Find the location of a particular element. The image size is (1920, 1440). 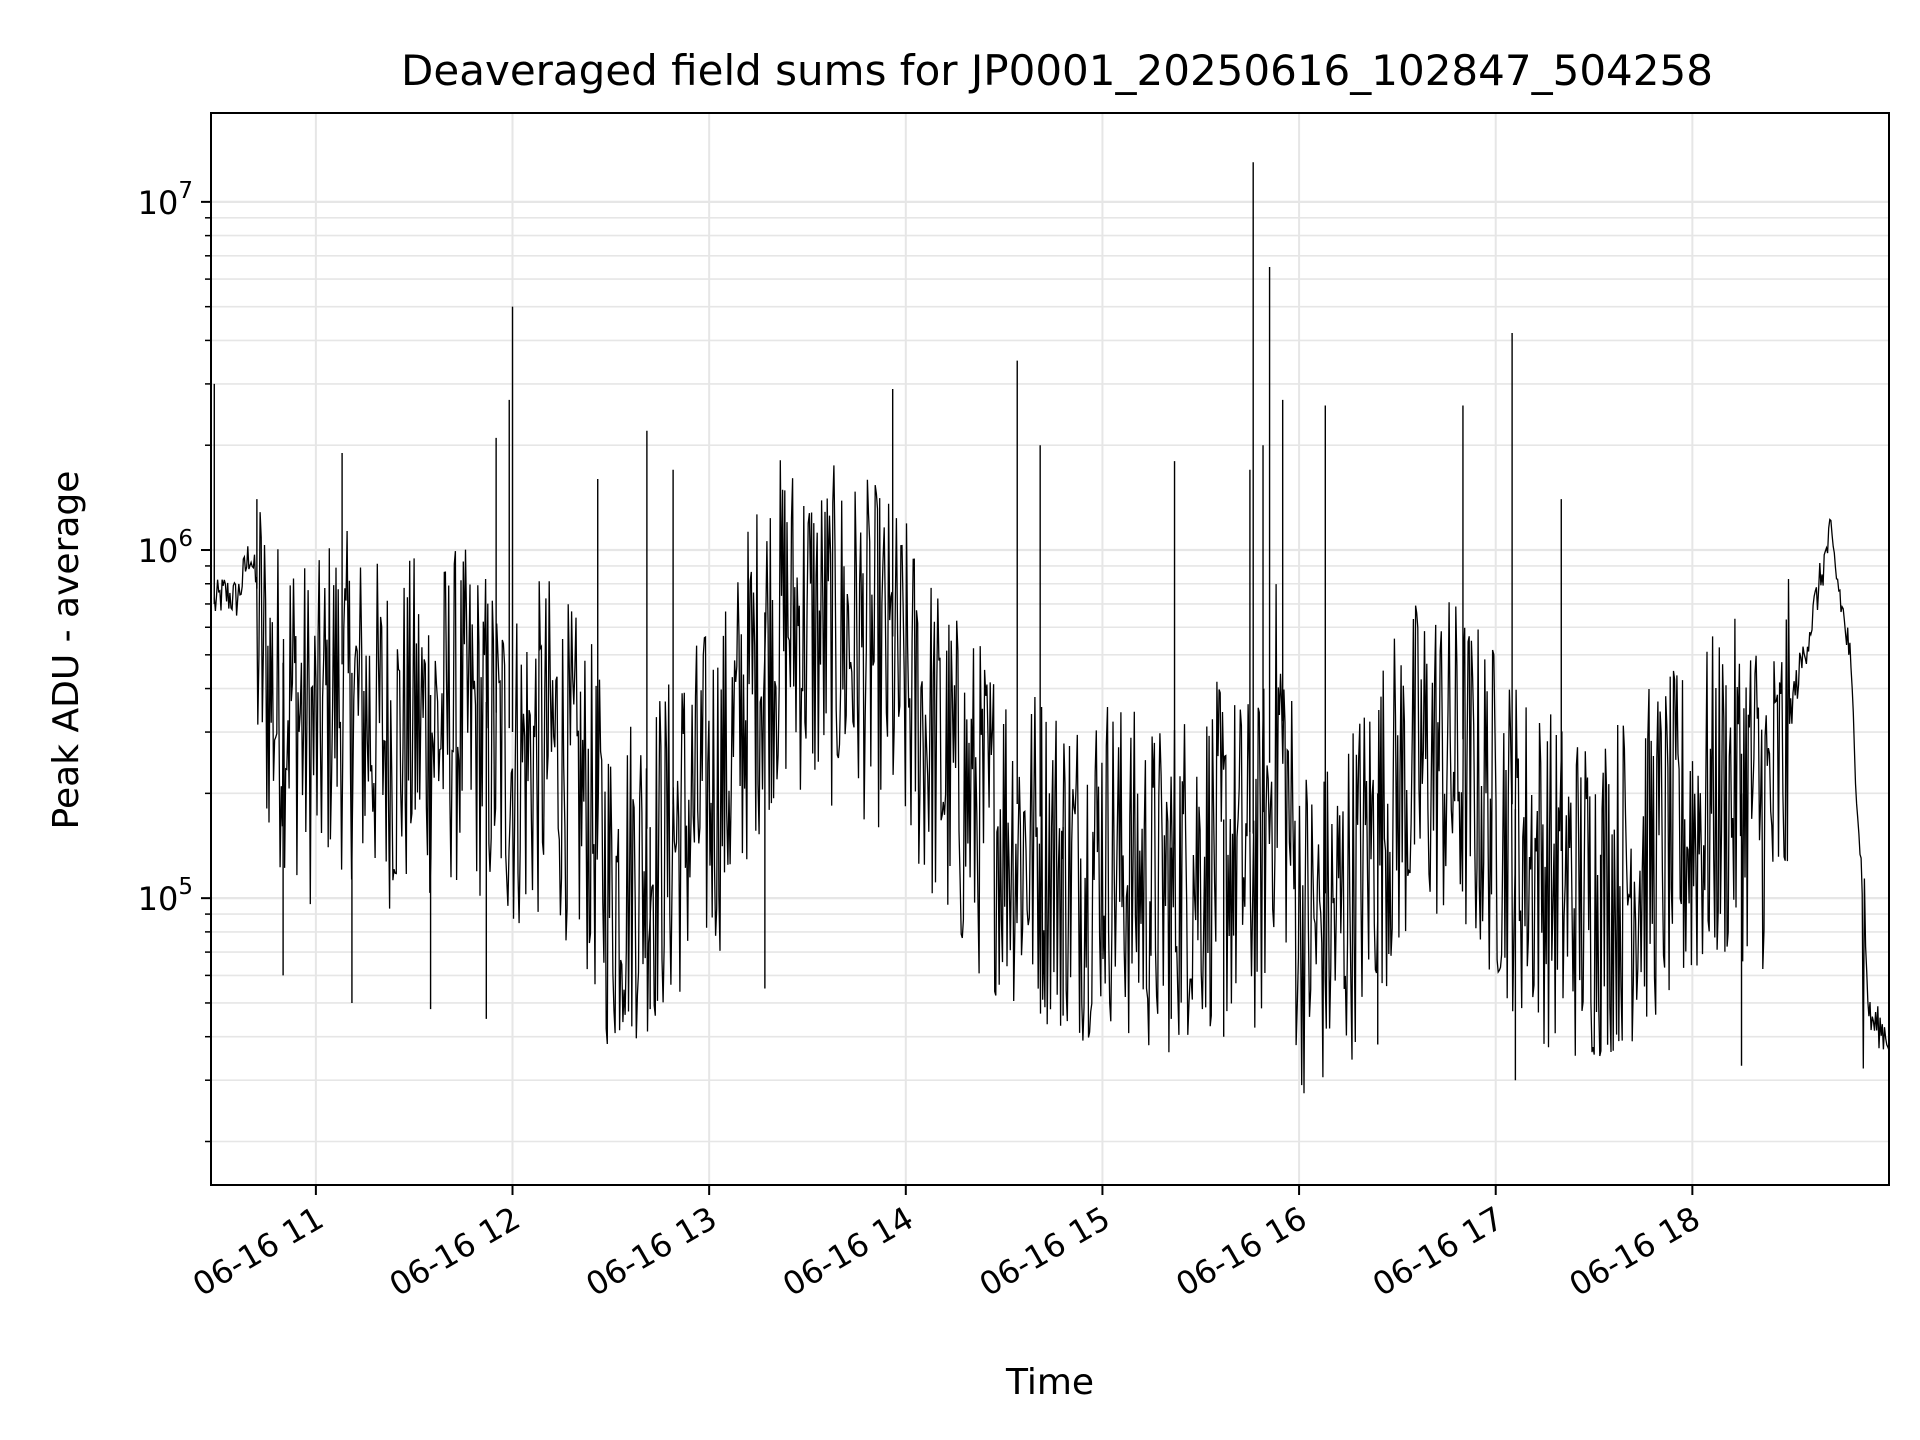

x-tick-label: 06-16 16 is located at coordinates (1241, 1251).